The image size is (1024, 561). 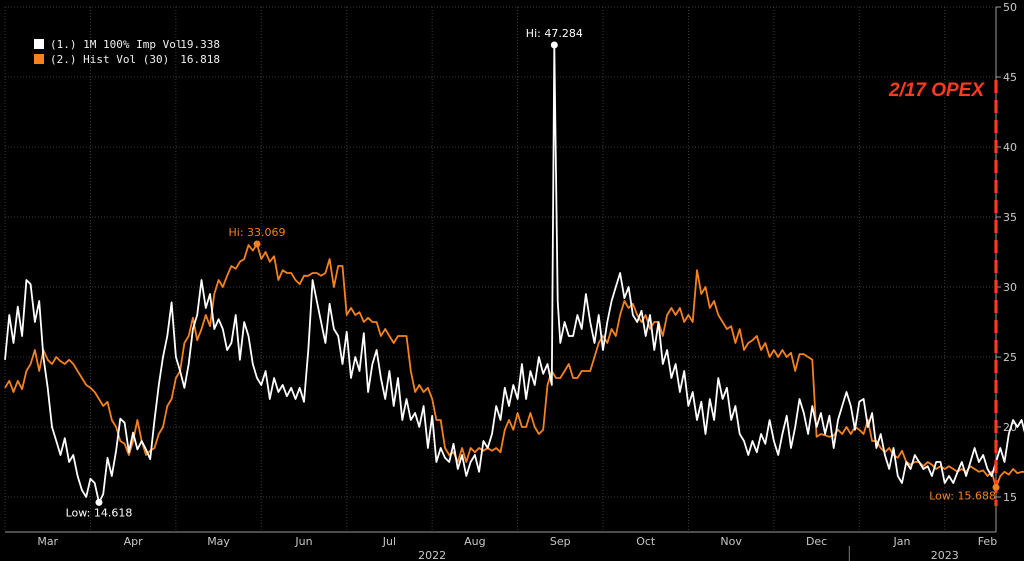 What do you see at coordinates (474, 541) in the screenshot?
I see `x-tick-label: Aug` at bounding box center [474, 541].